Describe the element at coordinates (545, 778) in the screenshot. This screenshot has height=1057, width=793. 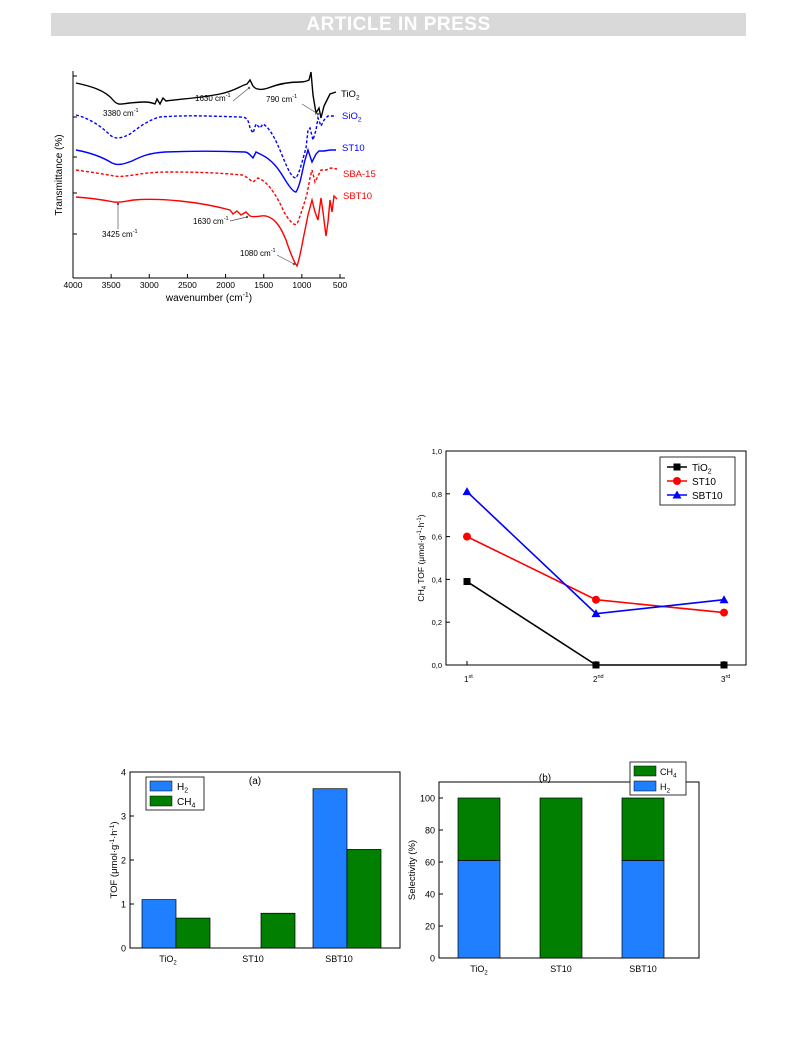
I see `bar-b-panel-label: (b)` at that location.